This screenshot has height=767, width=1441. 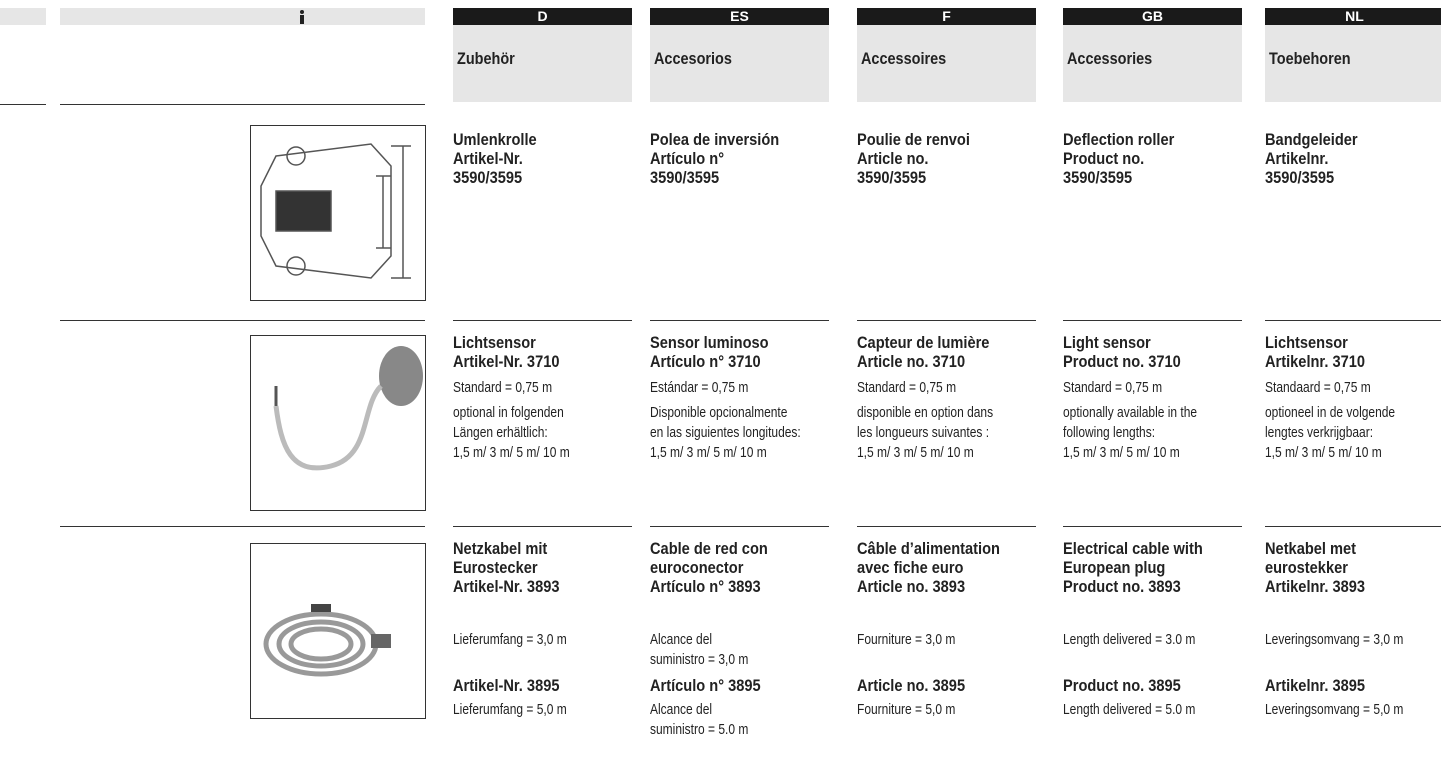 I want to click on text-block: Artículo n° 3895, so click(x=714, y=685).